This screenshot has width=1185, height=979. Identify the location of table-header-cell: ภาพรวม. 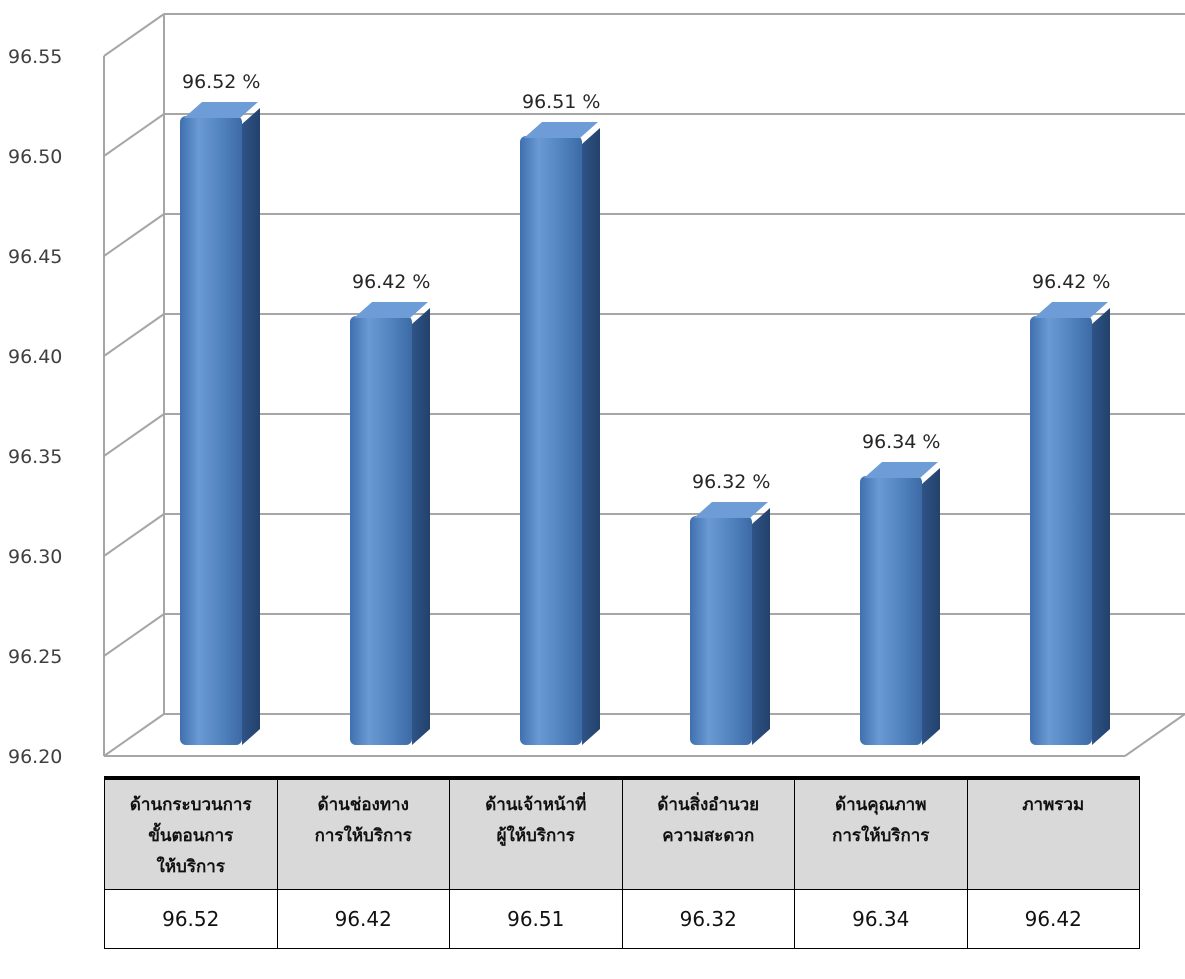
(1053, 833).